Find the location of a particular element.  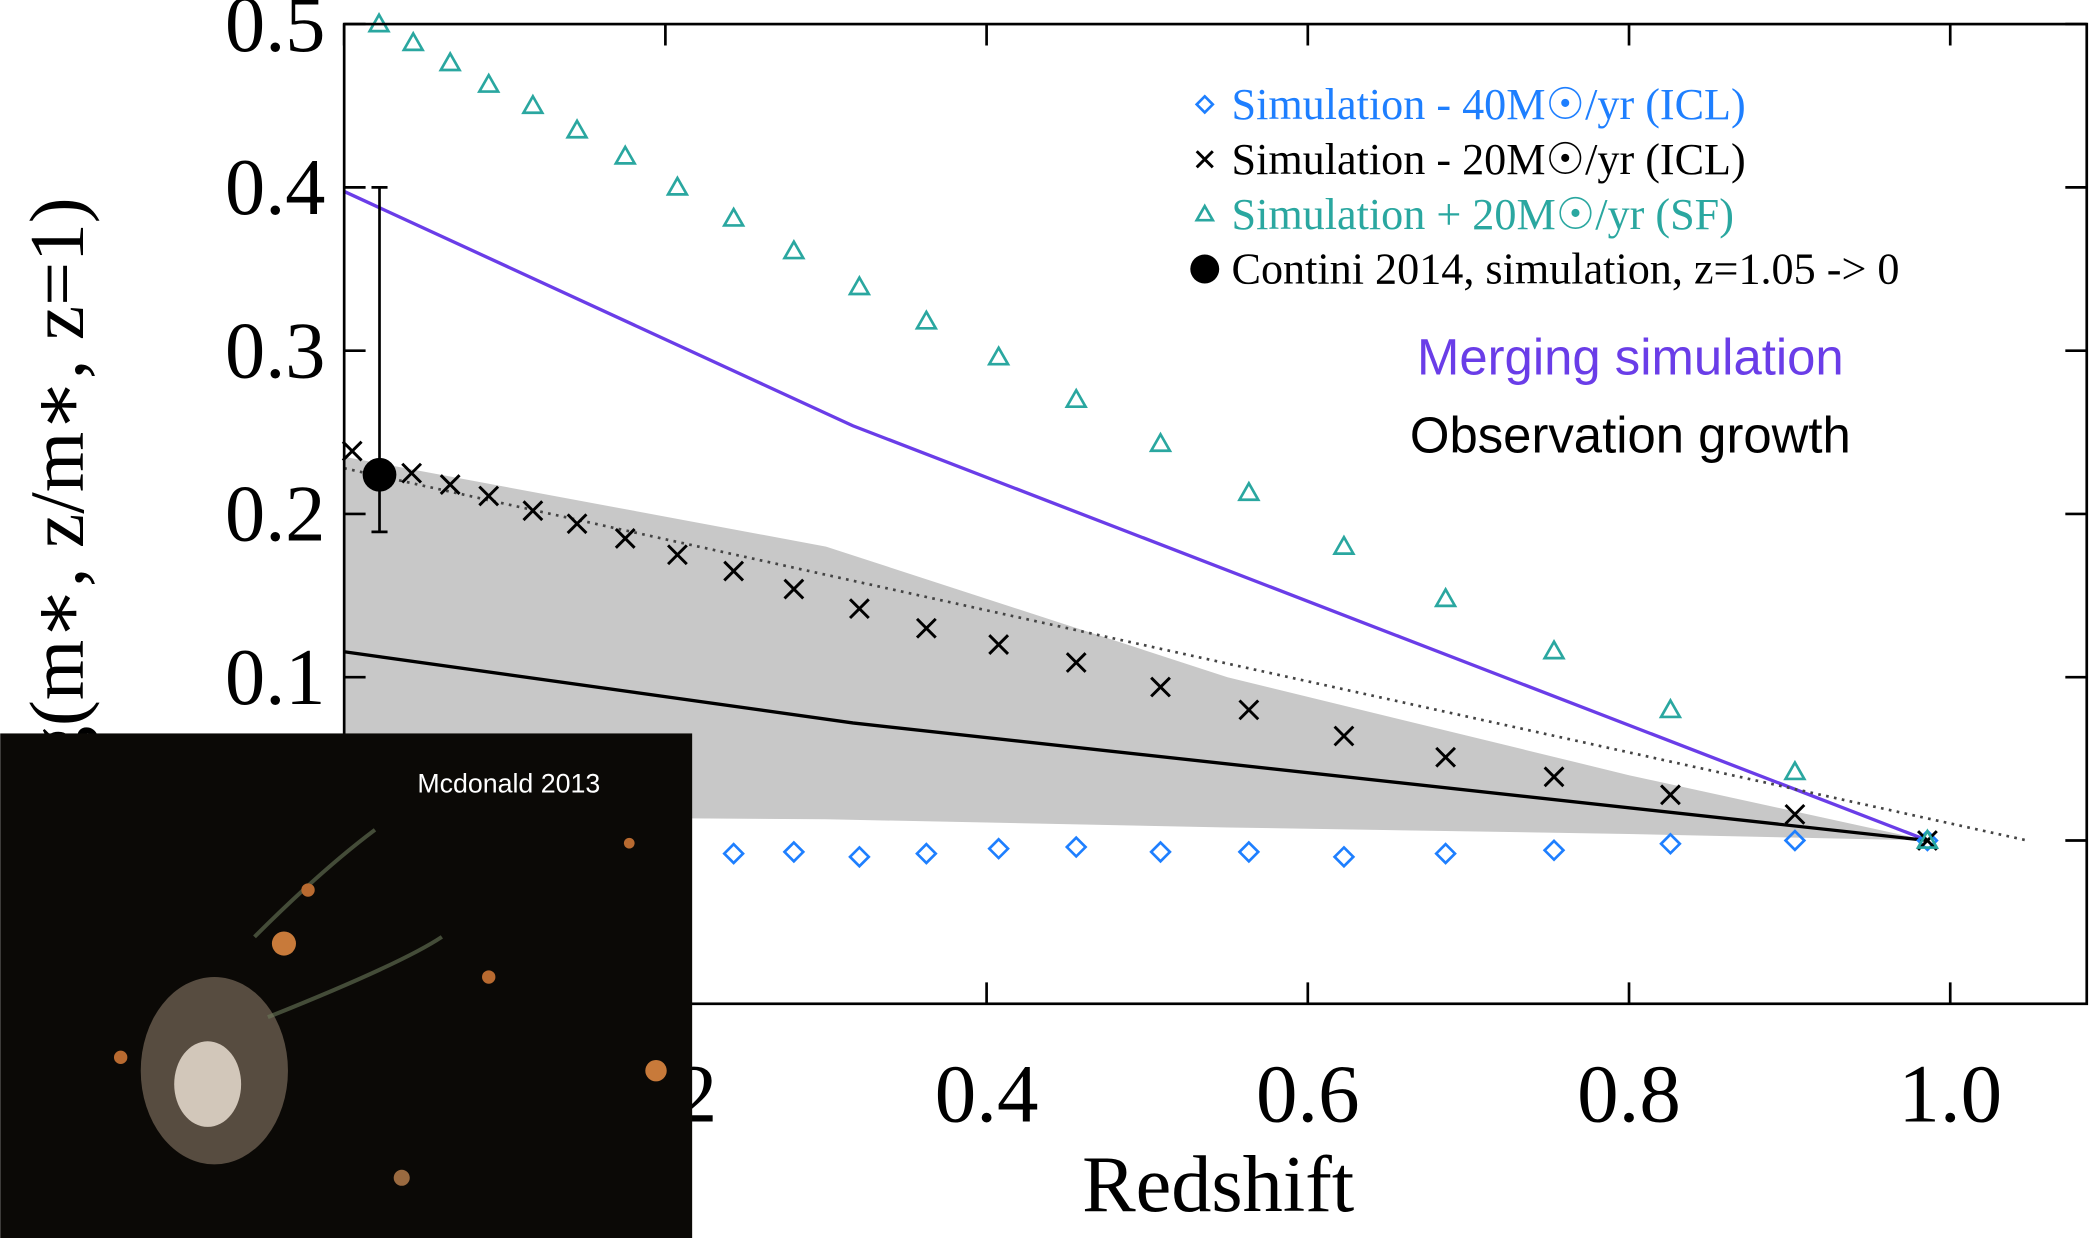

y-tick-label: 0.2 is located at coordinates (275, 514).